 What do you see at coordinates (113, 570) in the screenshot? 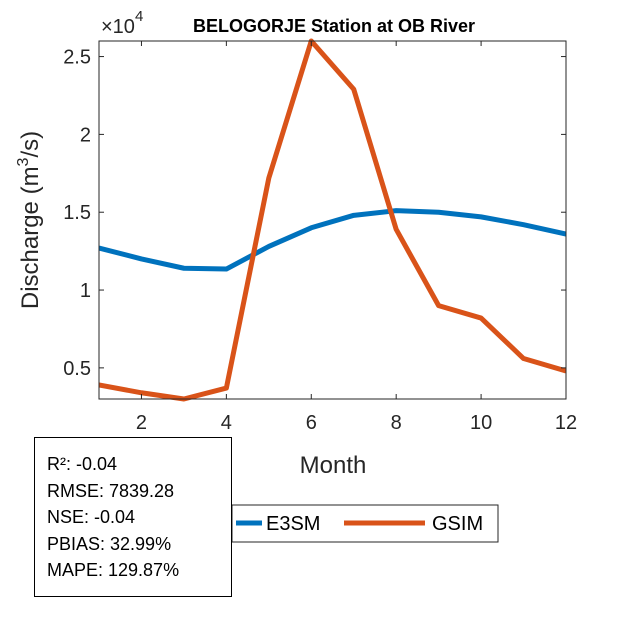
I see `stat-mape: MAPE: 129.87%` at bounding box center [113, 570].